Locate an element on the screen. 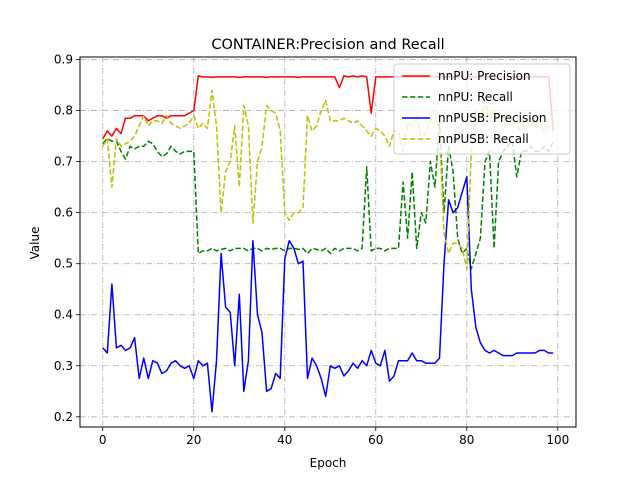  legend-label: nnPUSB: Recall is located at coordinates (483, 139).